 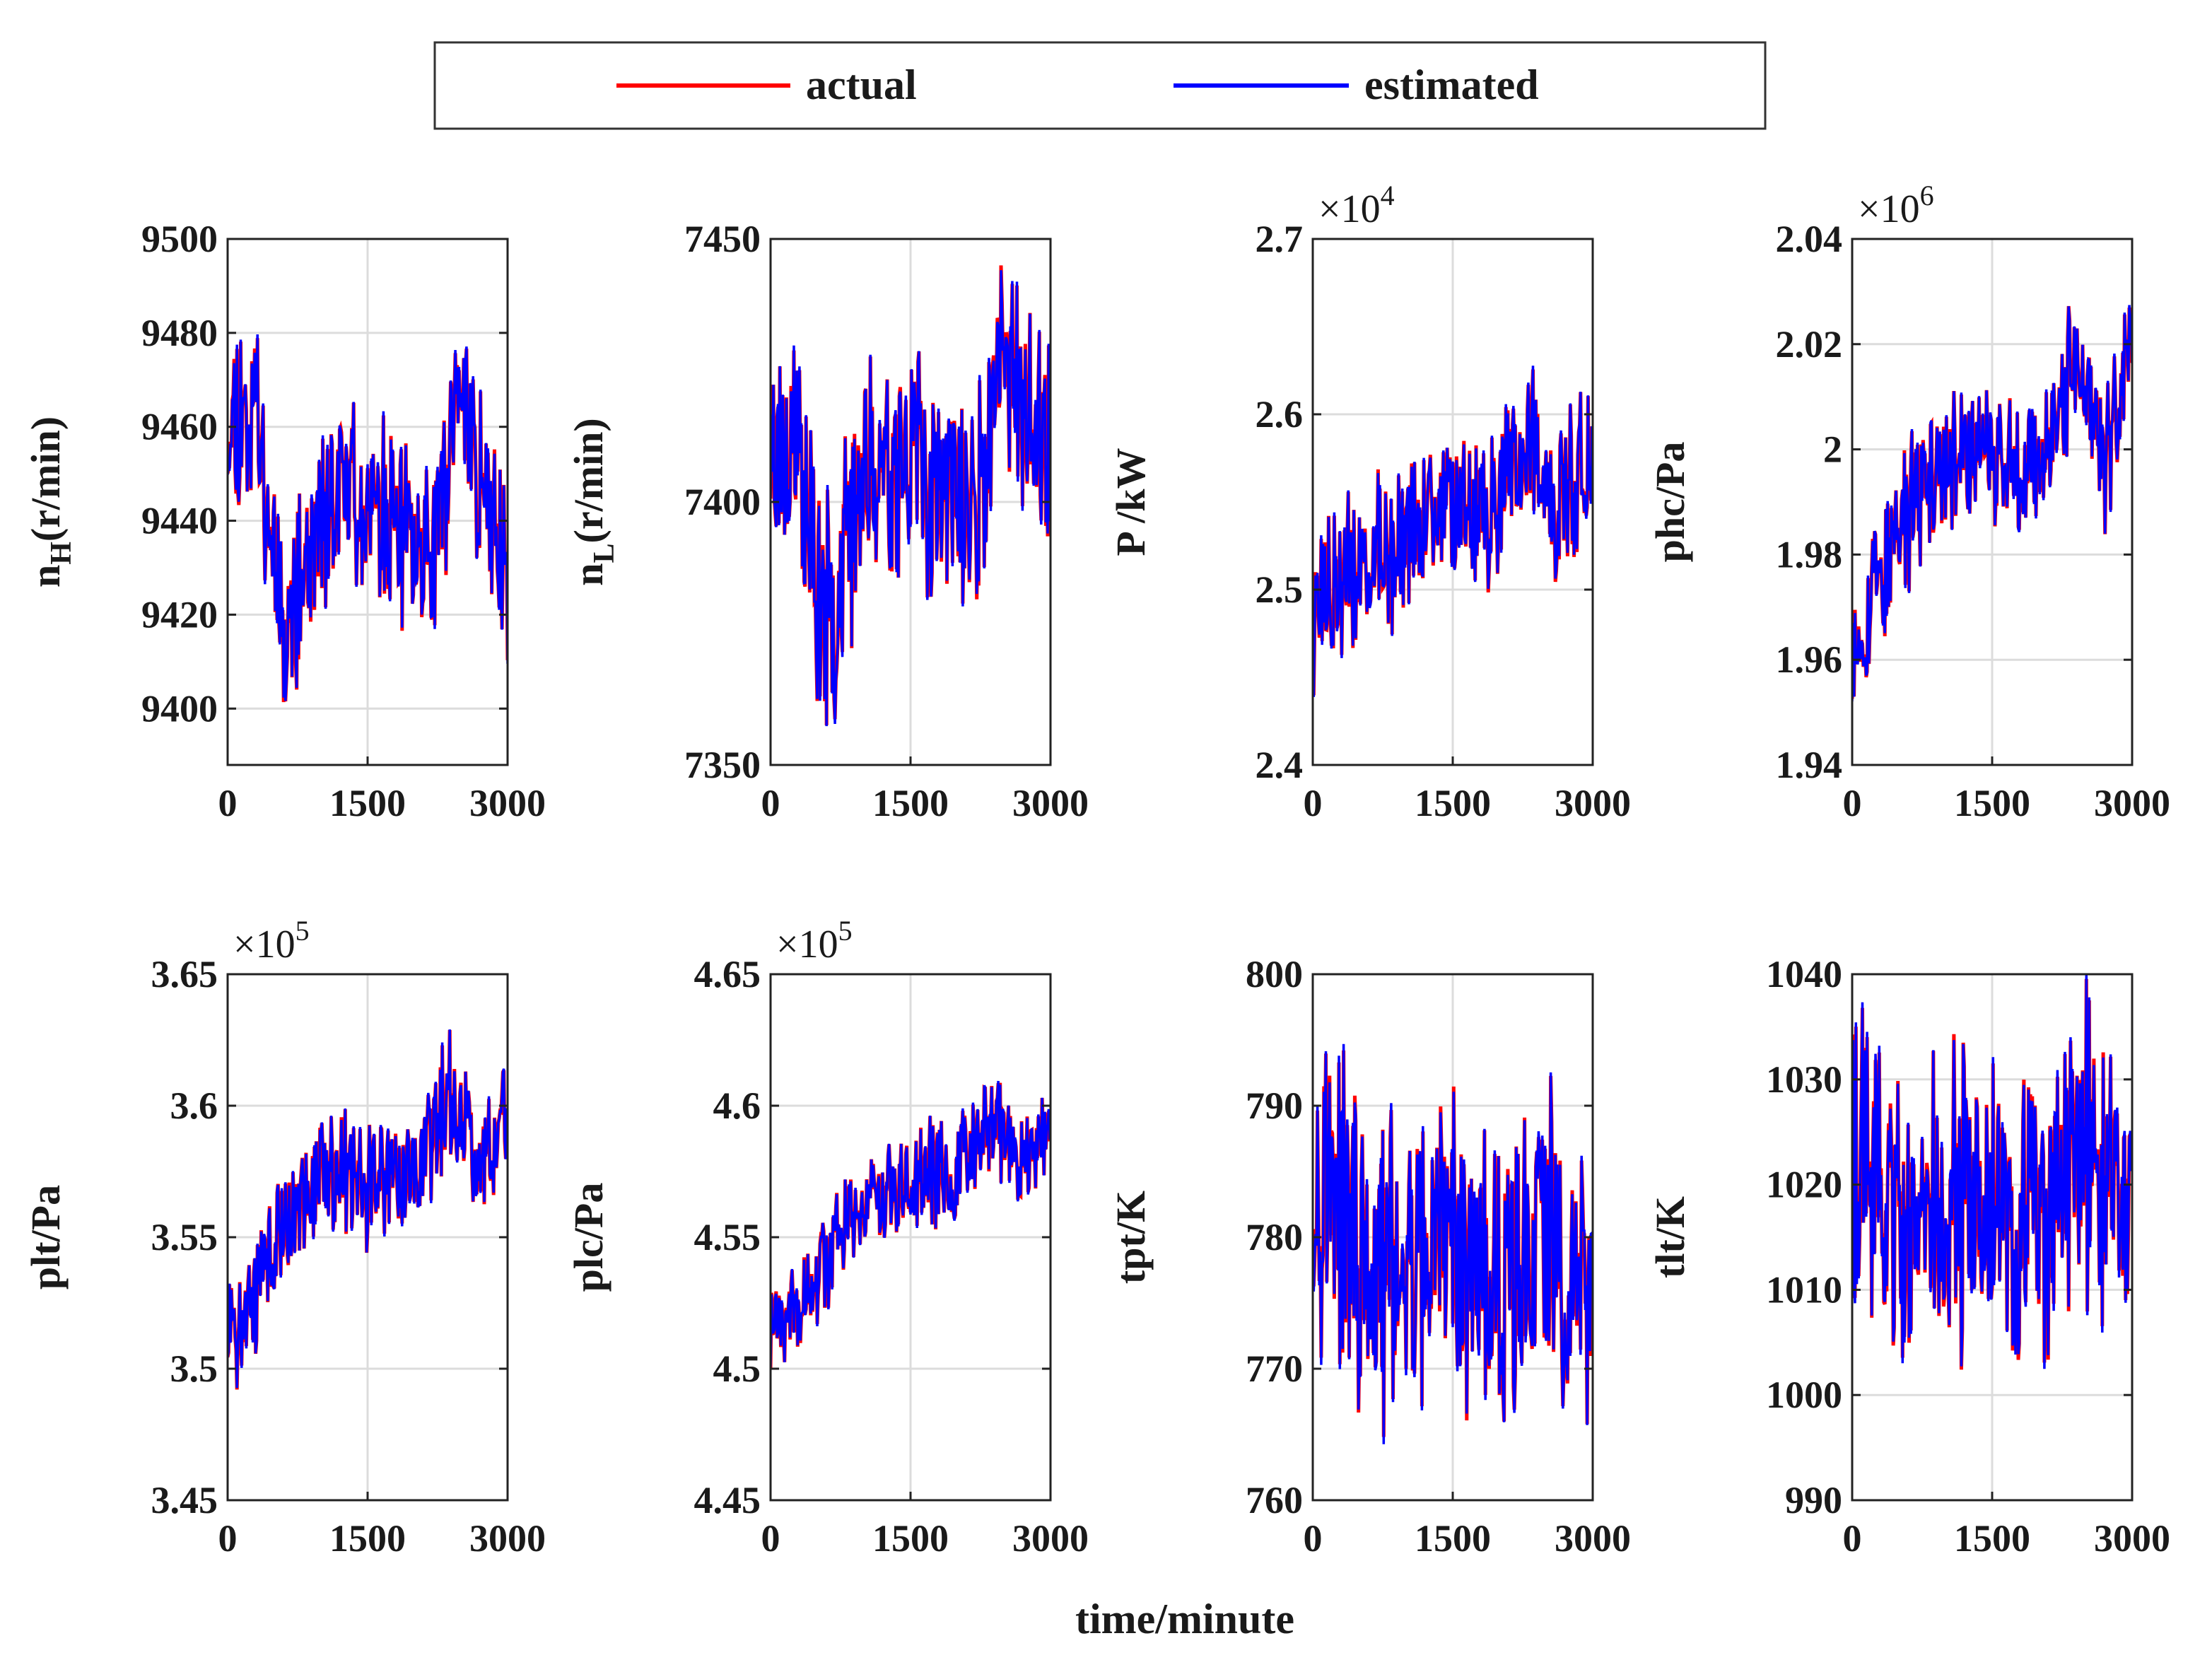 I want to click on y-axis-label: P /kW, so click(x=1131, y=502).